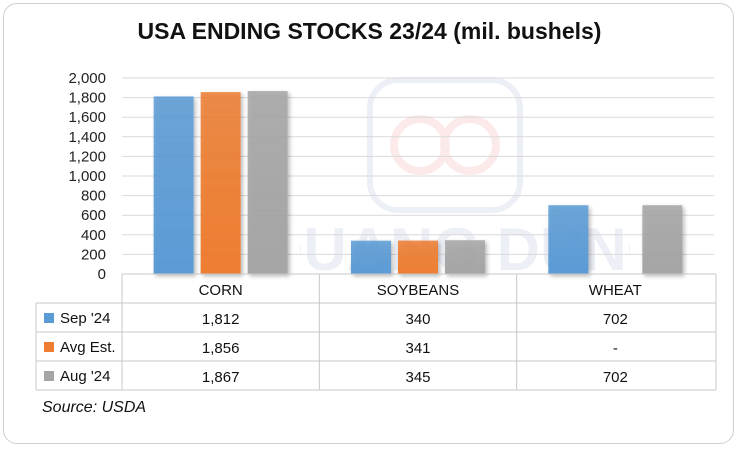  Describe the element at coordinates (93, 254) in the screenshot. I see `y-tick-label: 200` at that location.